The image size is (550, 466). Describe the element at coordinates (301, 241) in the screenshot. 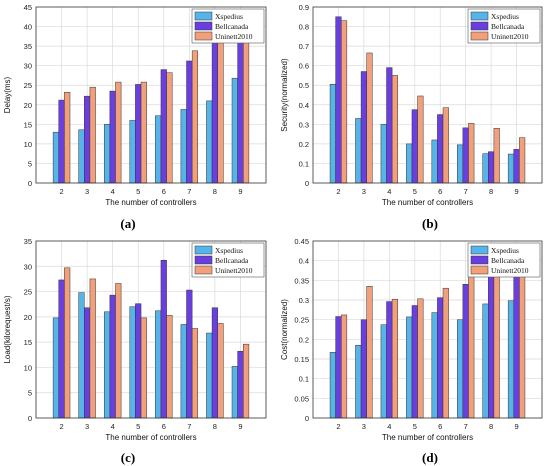

I see `y-tick-label: 0.45` at that location.